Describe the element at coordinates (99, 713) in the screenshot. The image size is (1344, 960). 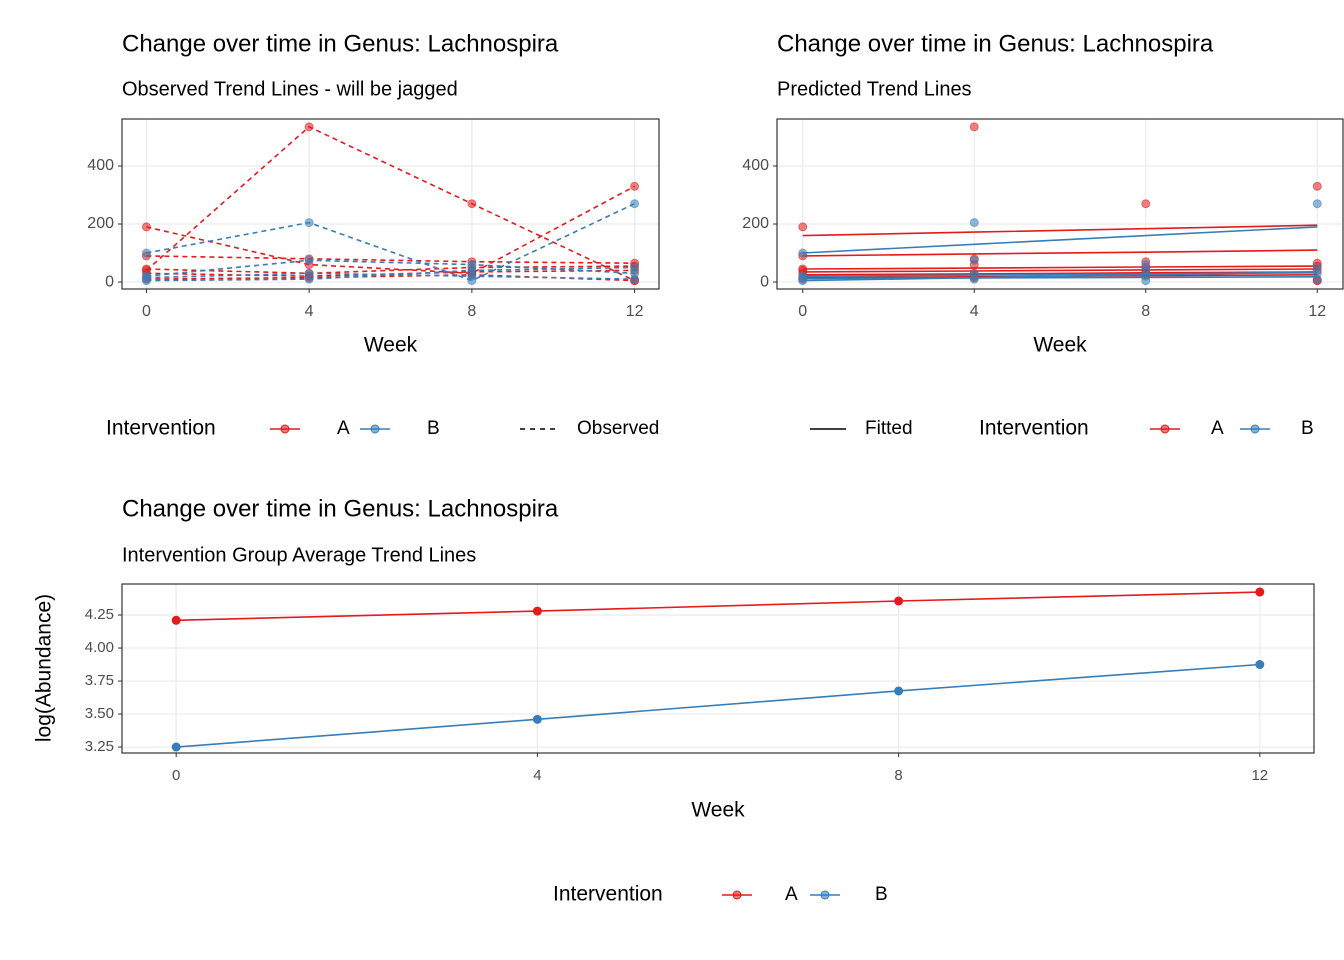
I see `y-tick-label: 3.50` at that location.